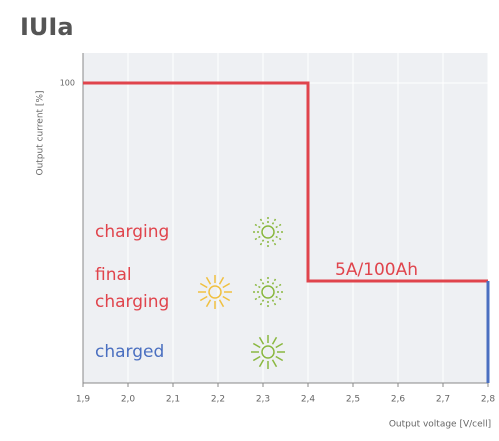 This screenshot has width=499, height=441. I want to click on x-tick-label: 2,4, so click(308, 400).